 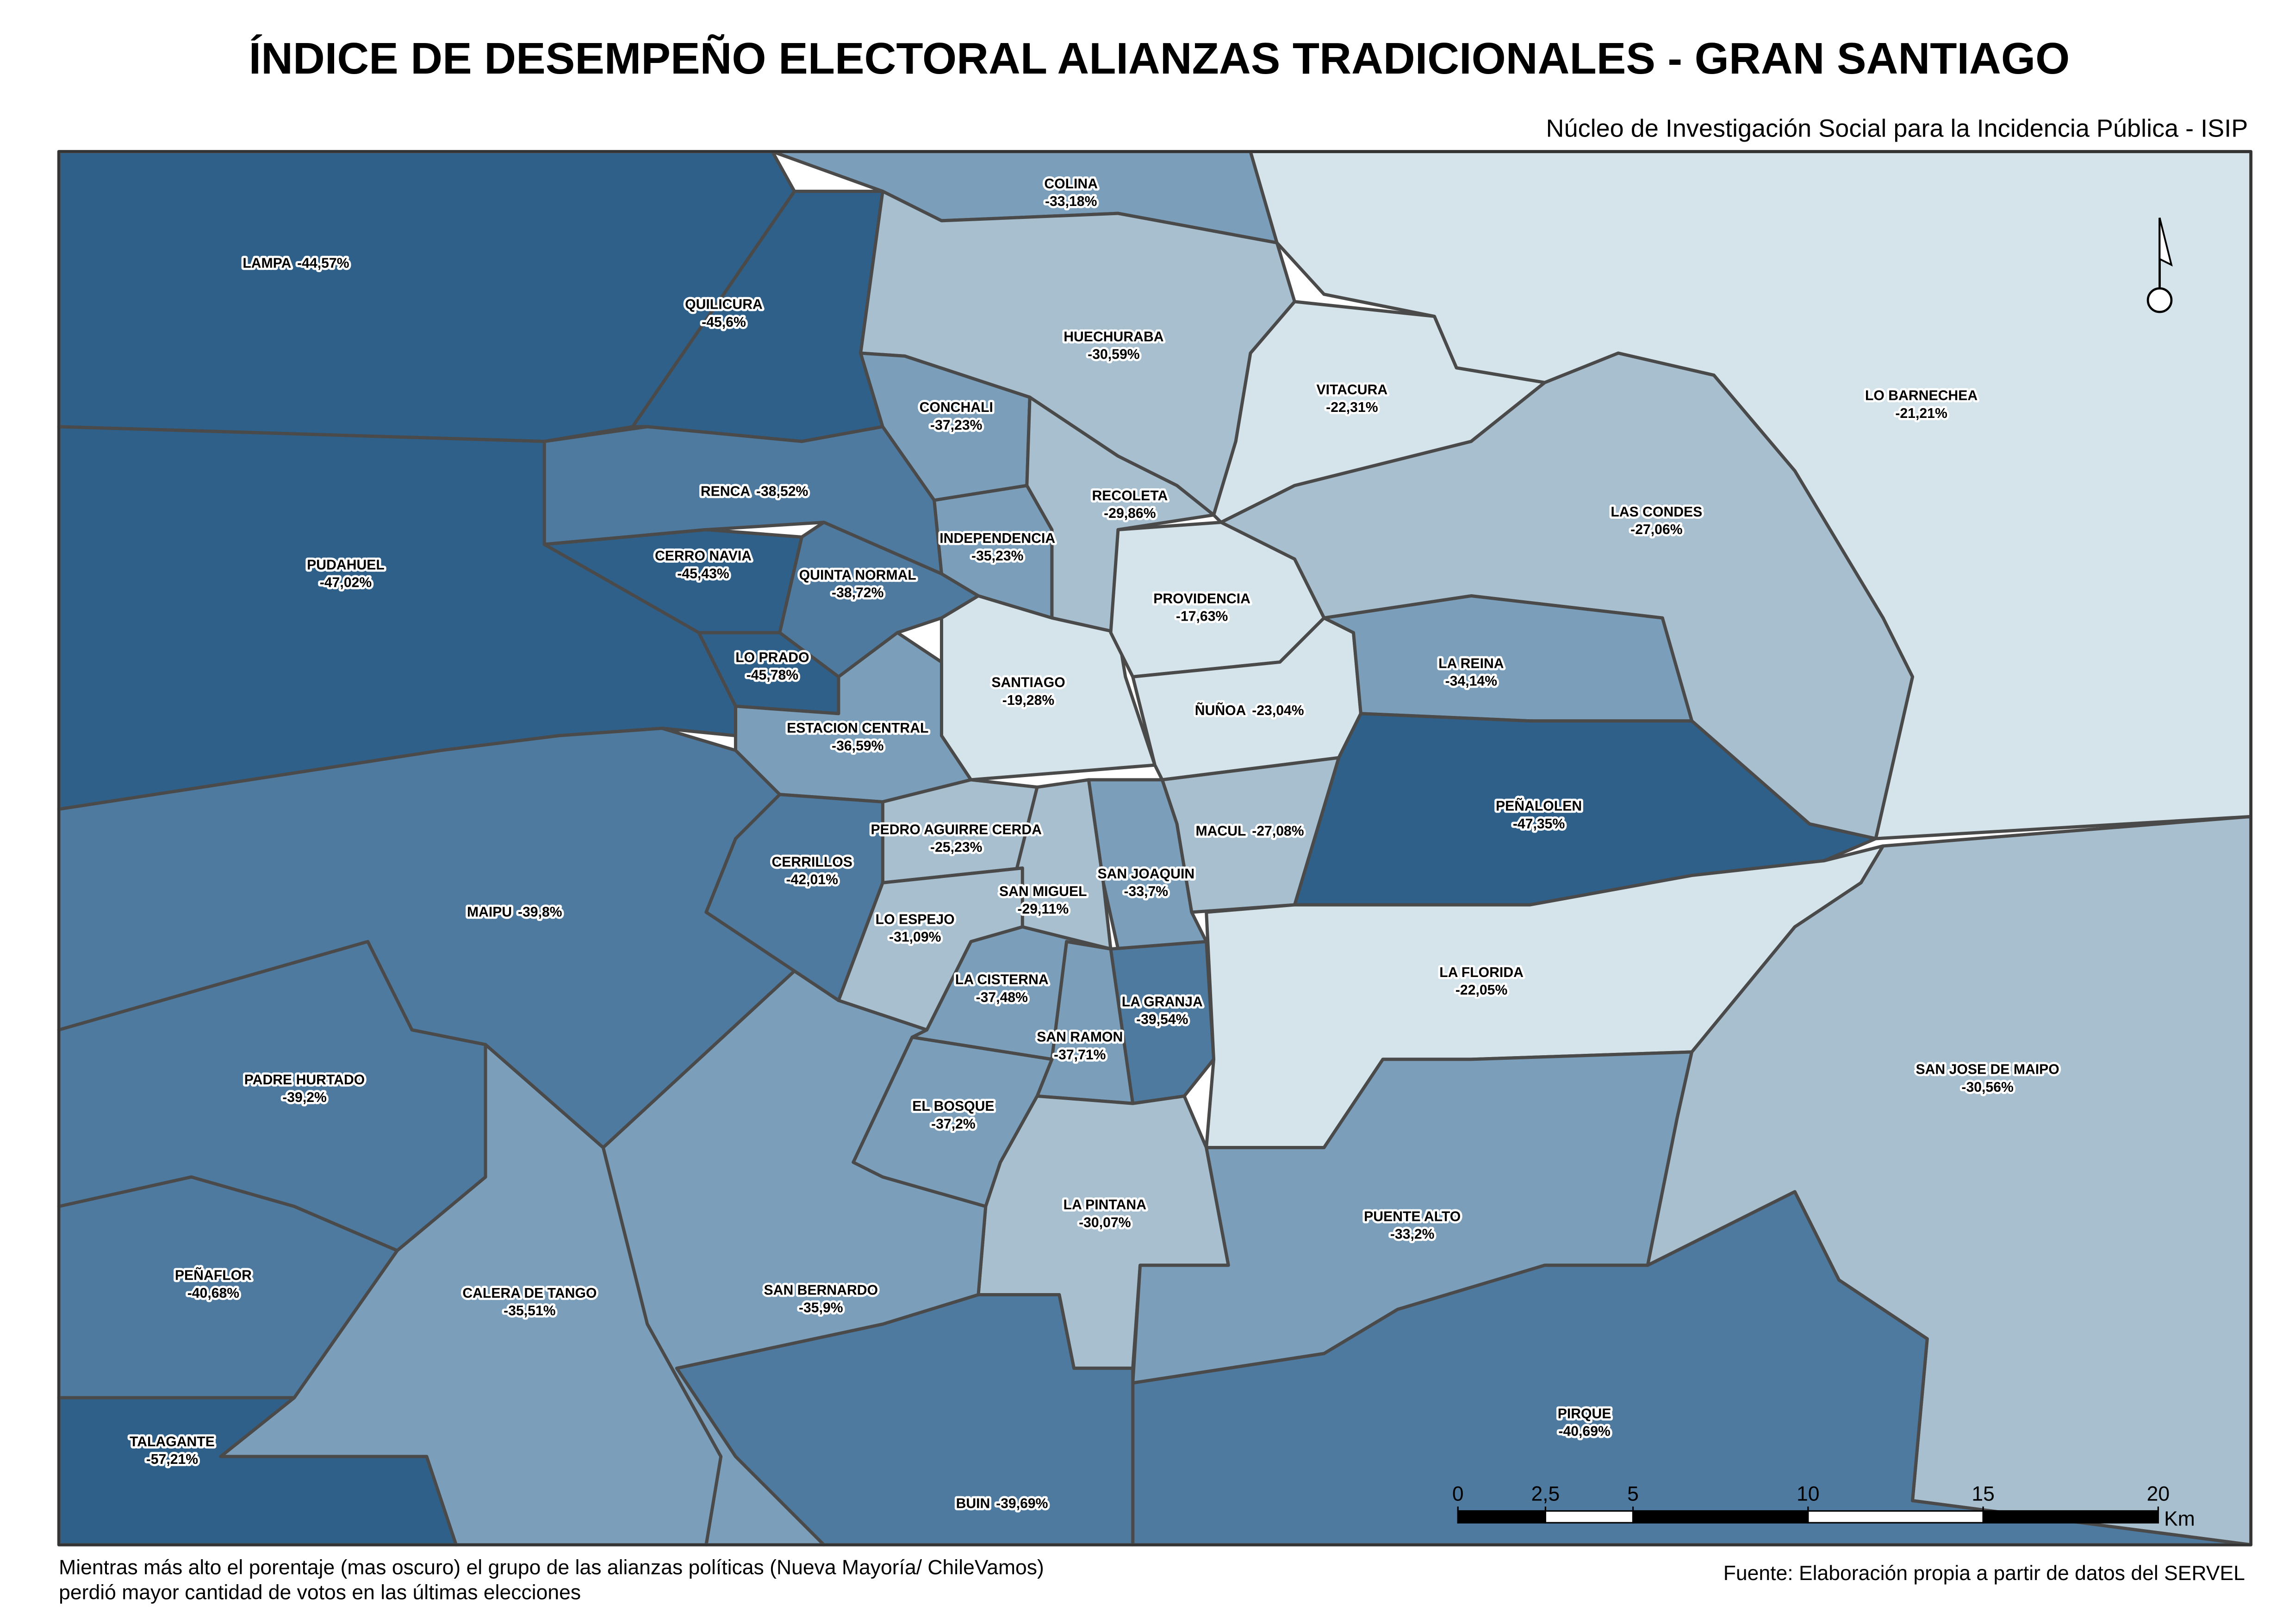 I want to click on north-arrow-head, so click(x=2165, y=242).